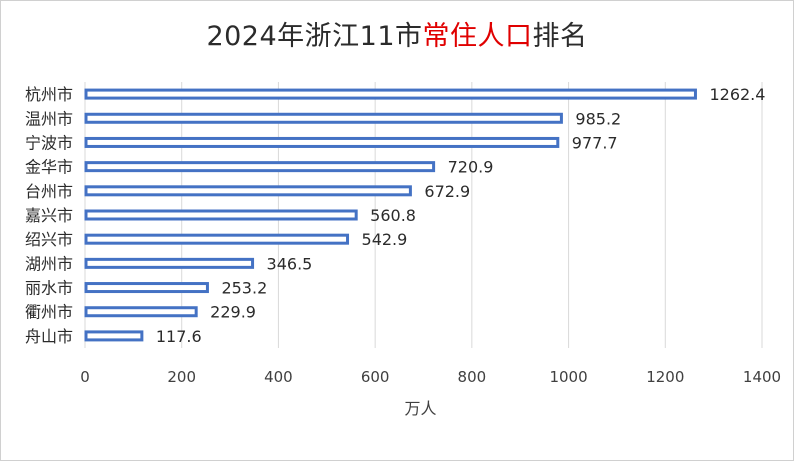  I want to click on x-tick-label: 0, so click(85, 377).